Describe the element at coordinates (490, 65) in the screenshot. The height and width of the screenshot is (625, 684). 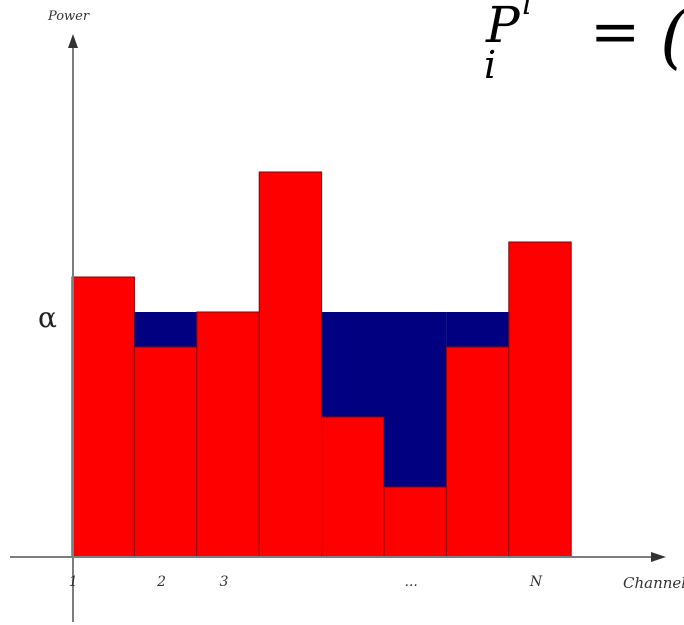
I see `formula-subscript: i` at that location.